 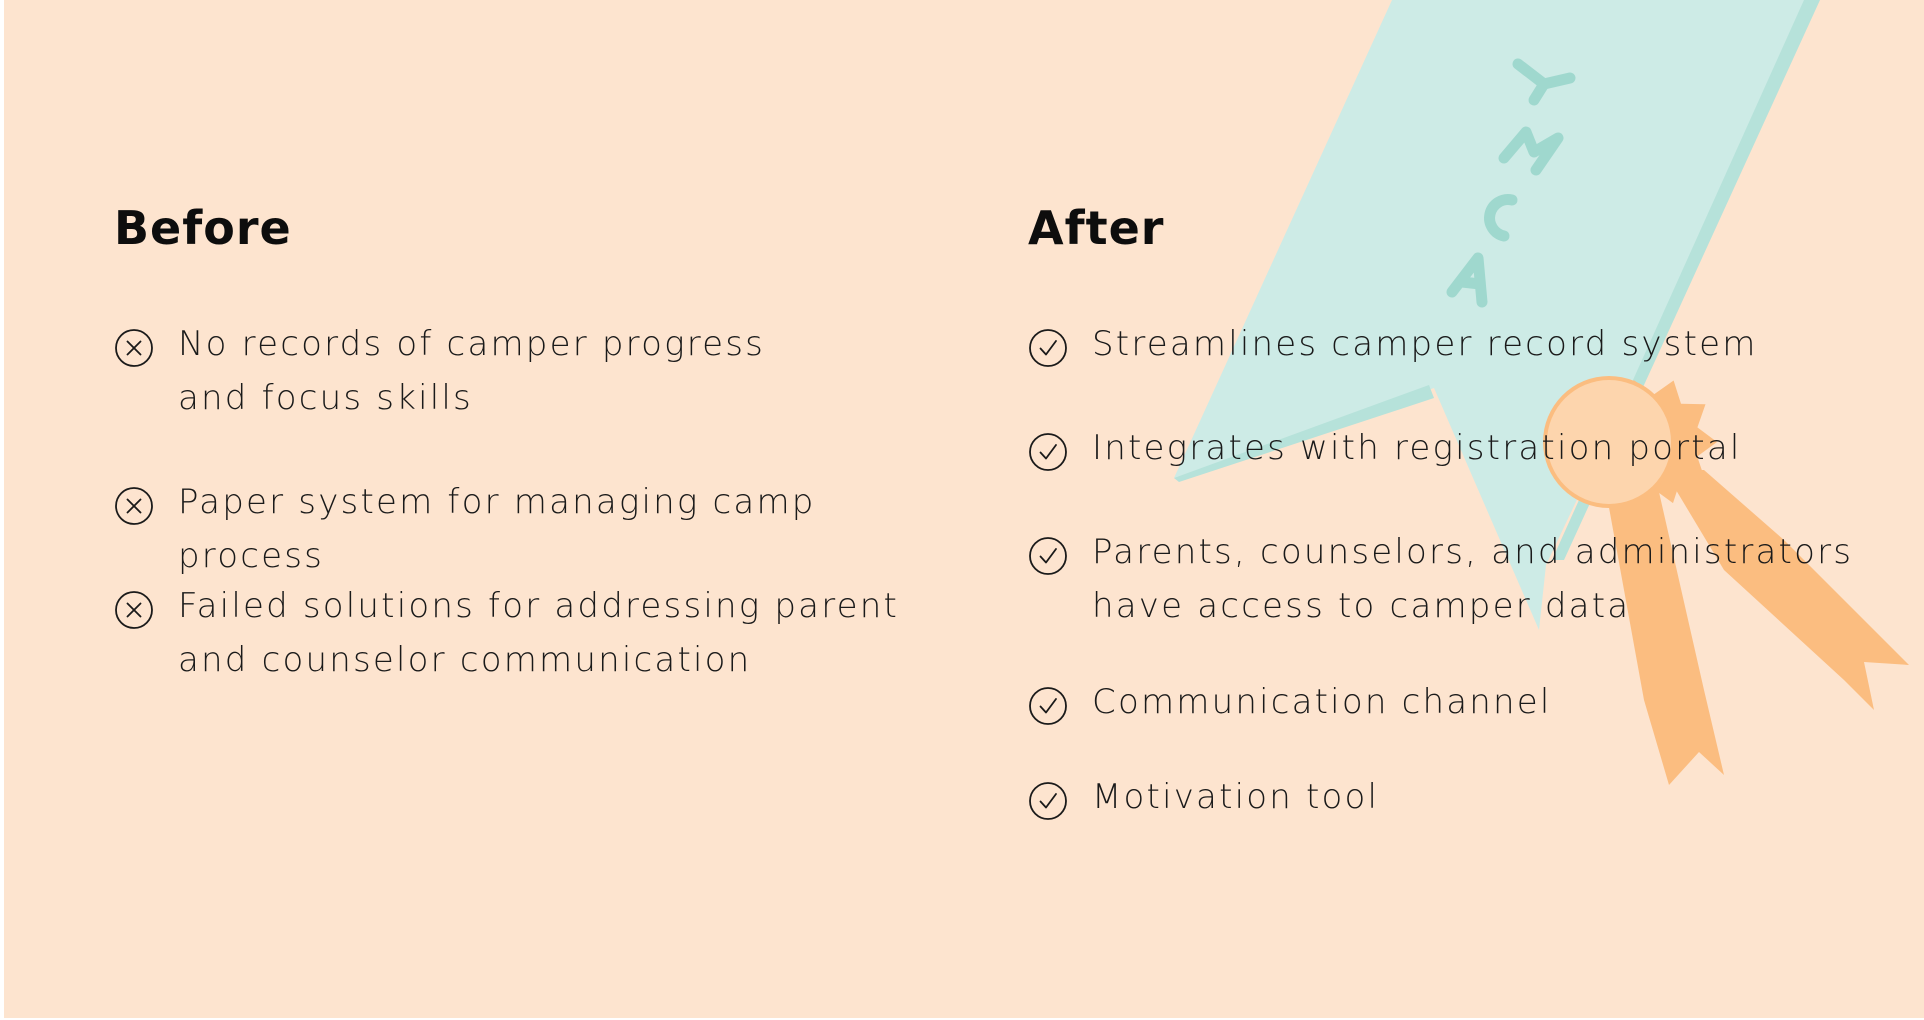 What do you see at coordinates (1630, 442) in the screenshot?
I see `award-seal` at bounding box center [1630, 442].